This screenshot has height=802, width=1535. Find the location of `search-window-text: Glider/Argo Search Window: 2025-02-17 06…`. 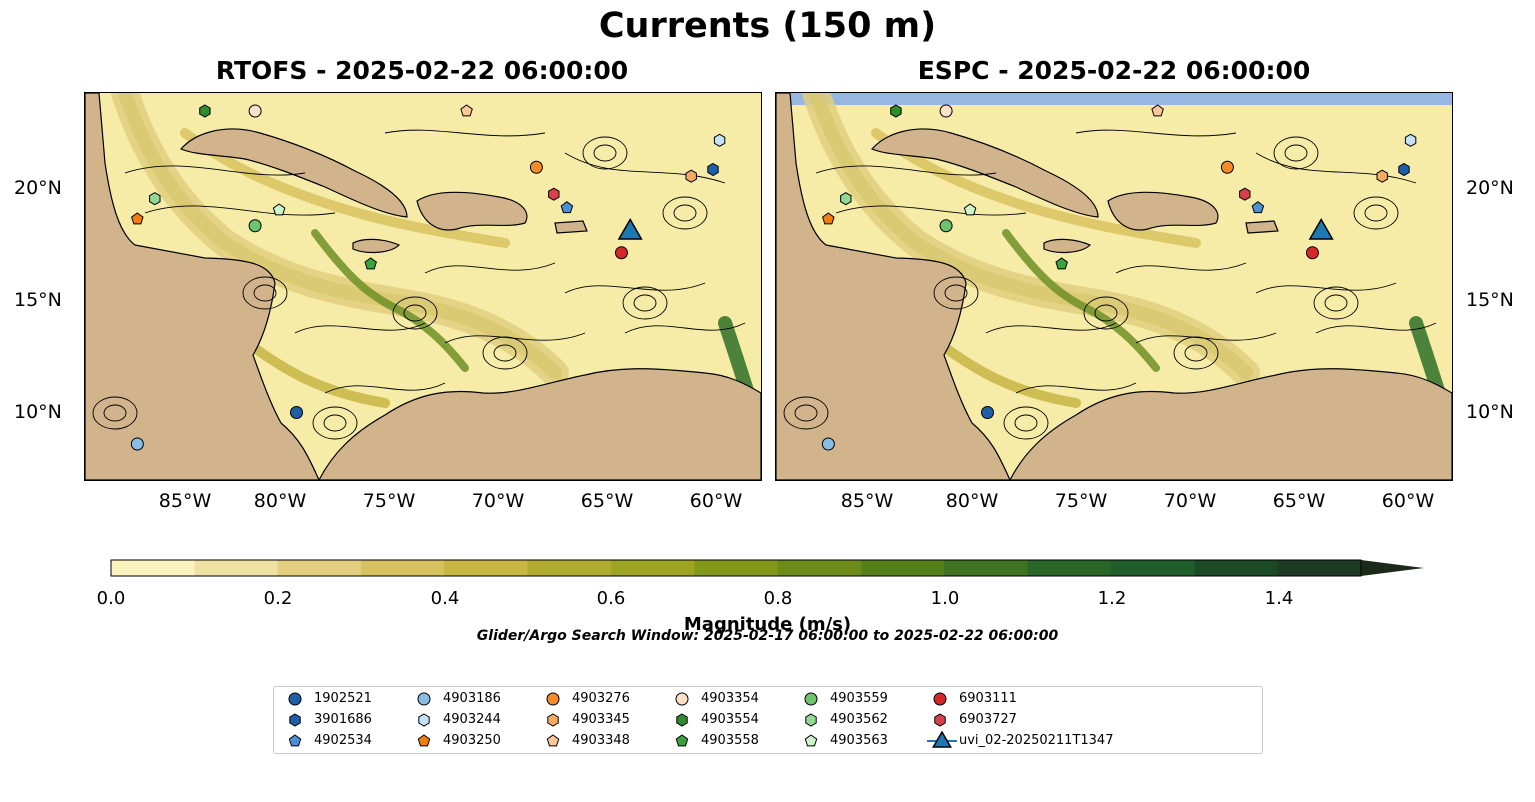

search-window-text: Glider/Argo Search Window: 2025-02-17 06… is located at coordinates (767, 636).